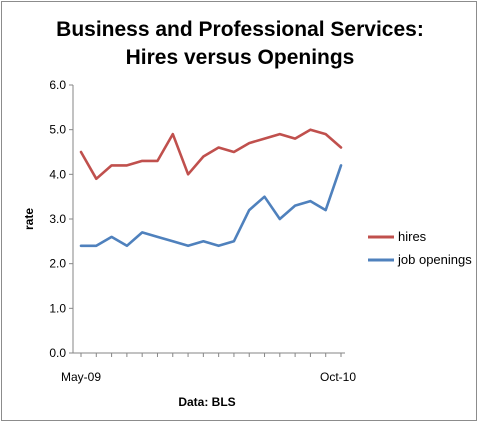  I want to click on legend-label-hires: hires, so click(412, 236).